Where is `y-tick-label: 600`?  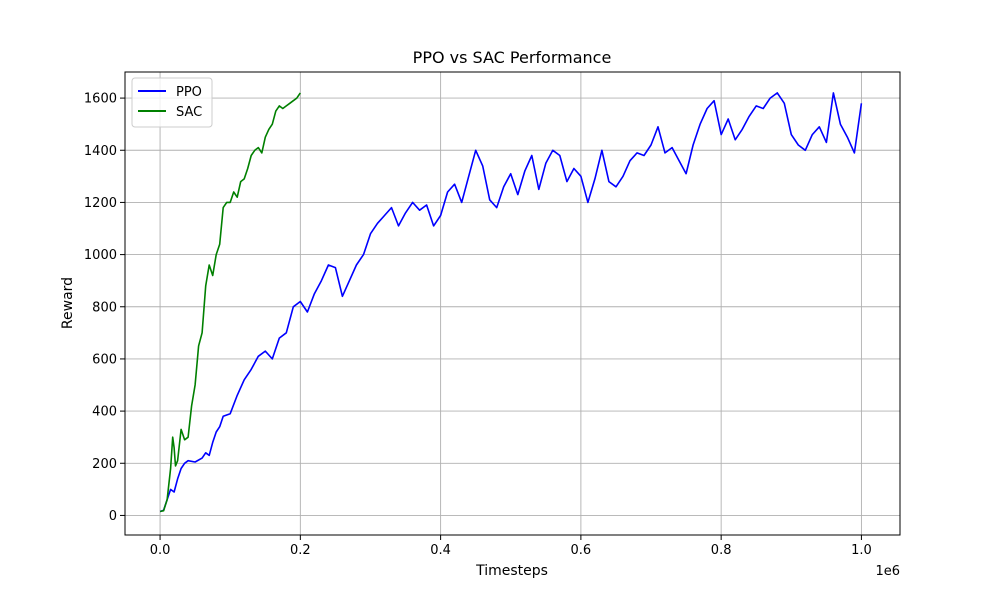
y-tick-label: 600 is located at coordinates (104, 359).